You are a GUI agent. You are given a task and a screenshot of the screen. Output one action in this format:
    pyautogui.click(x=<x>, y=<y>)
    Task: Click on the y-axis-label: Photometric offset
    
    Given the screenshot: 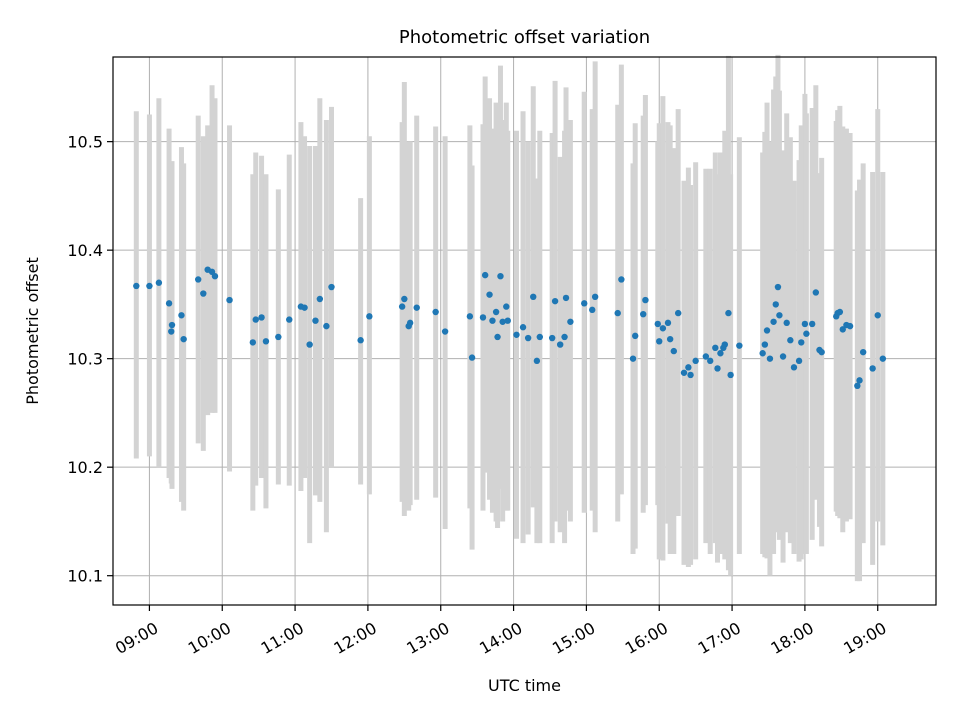 What is the action you would take?
    pyautogui.click(x=32, y=331)
    